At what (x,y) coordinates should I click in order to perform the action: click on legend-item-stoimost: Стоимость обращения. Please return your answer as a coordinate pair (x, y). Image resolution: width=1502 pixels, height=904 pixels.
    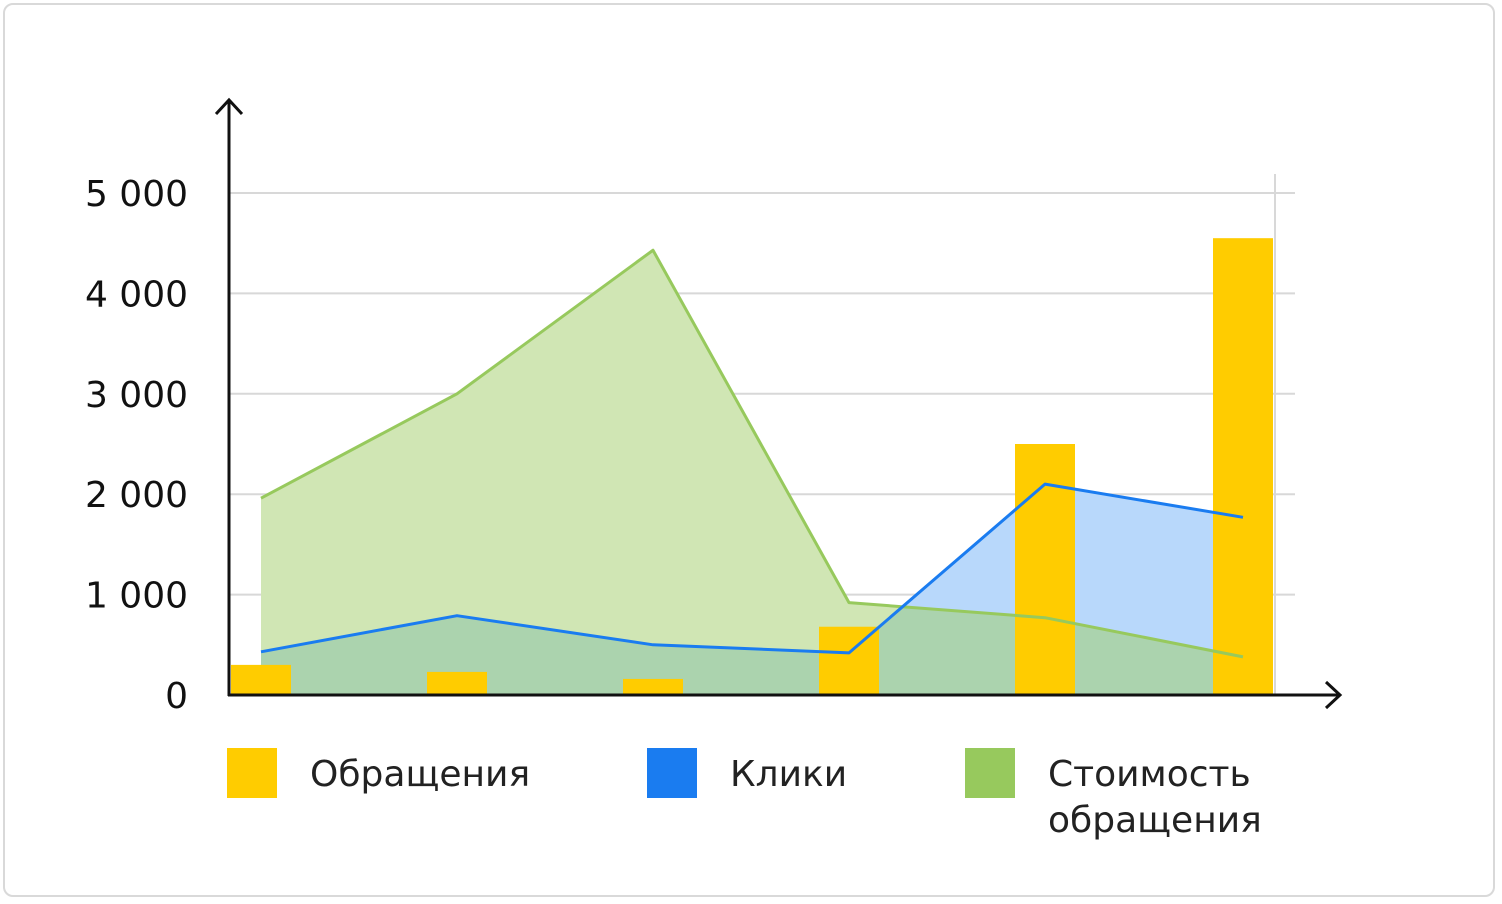
    Looking at the image, I should click on (1113, 794).